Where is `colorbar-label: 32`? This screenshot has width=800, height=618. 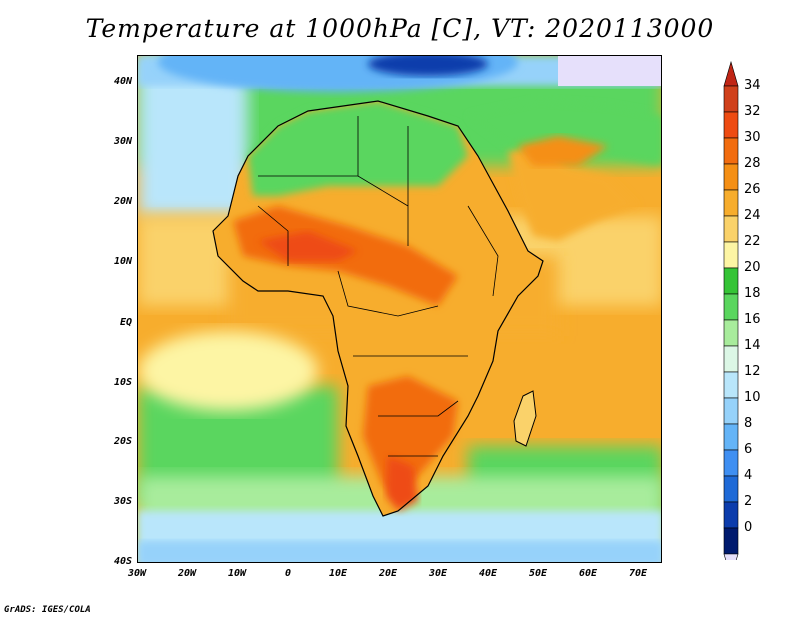 colorbar-label: 32 is located at coordinates (752, 111).